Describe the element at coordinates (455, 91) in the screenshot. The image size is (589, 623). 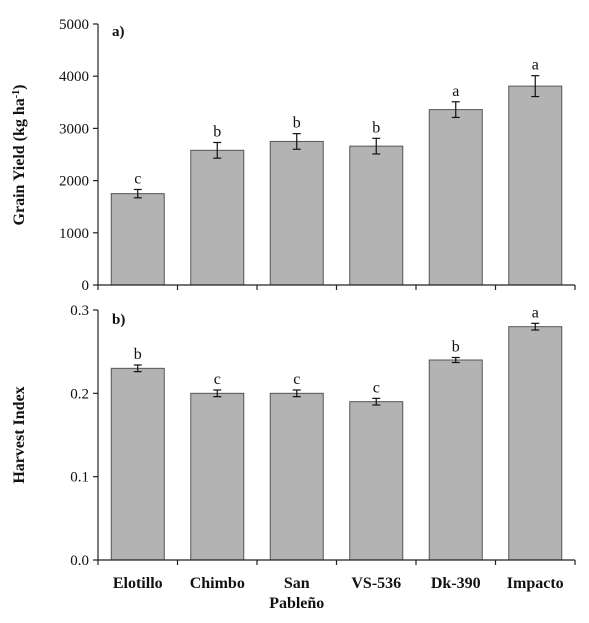
I see `significance-letter-0-4: a` at that location.